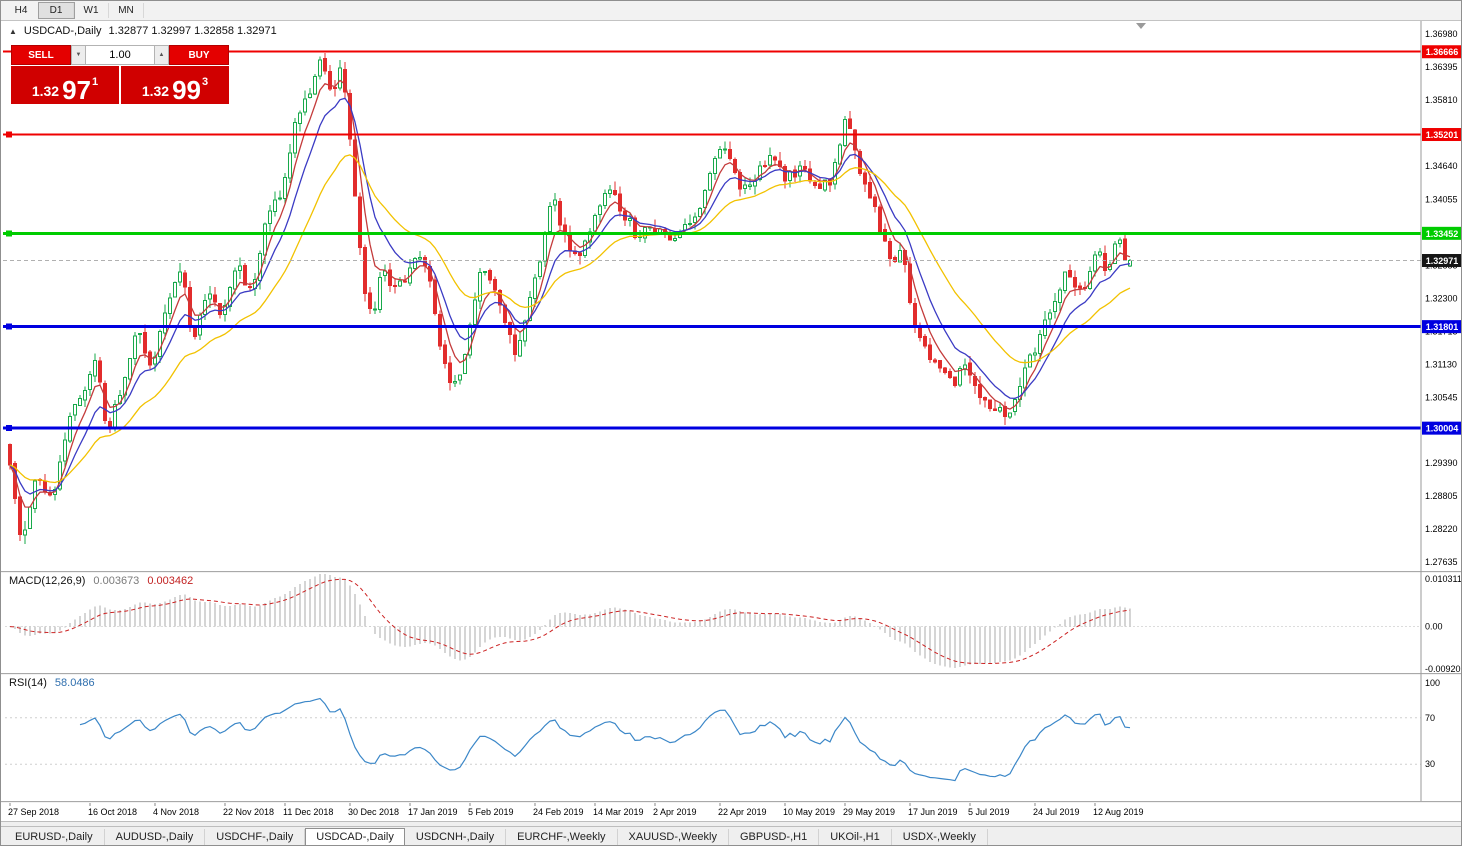 The image size is (1462, 846). I want to click on svg-text: 1.34055, so click(1441, 199).